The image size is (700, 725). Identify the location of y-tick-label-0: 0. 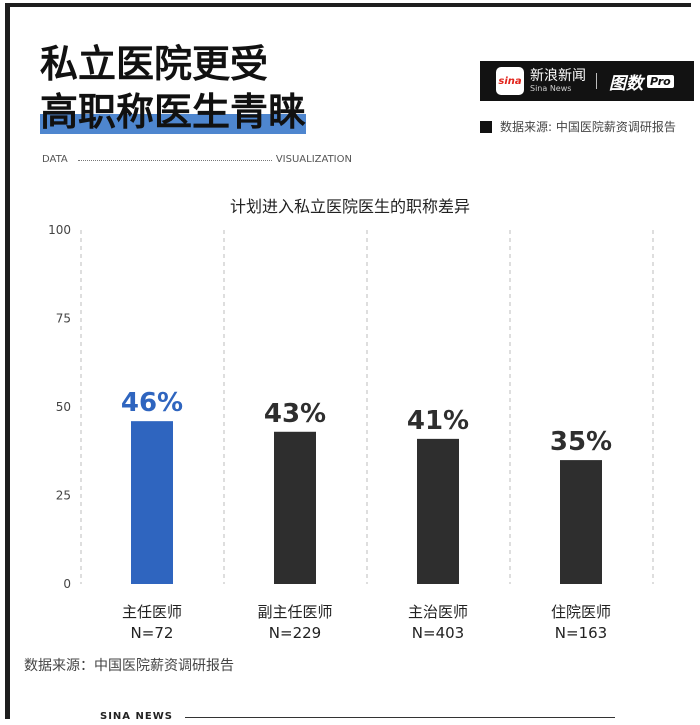
(67, 584).